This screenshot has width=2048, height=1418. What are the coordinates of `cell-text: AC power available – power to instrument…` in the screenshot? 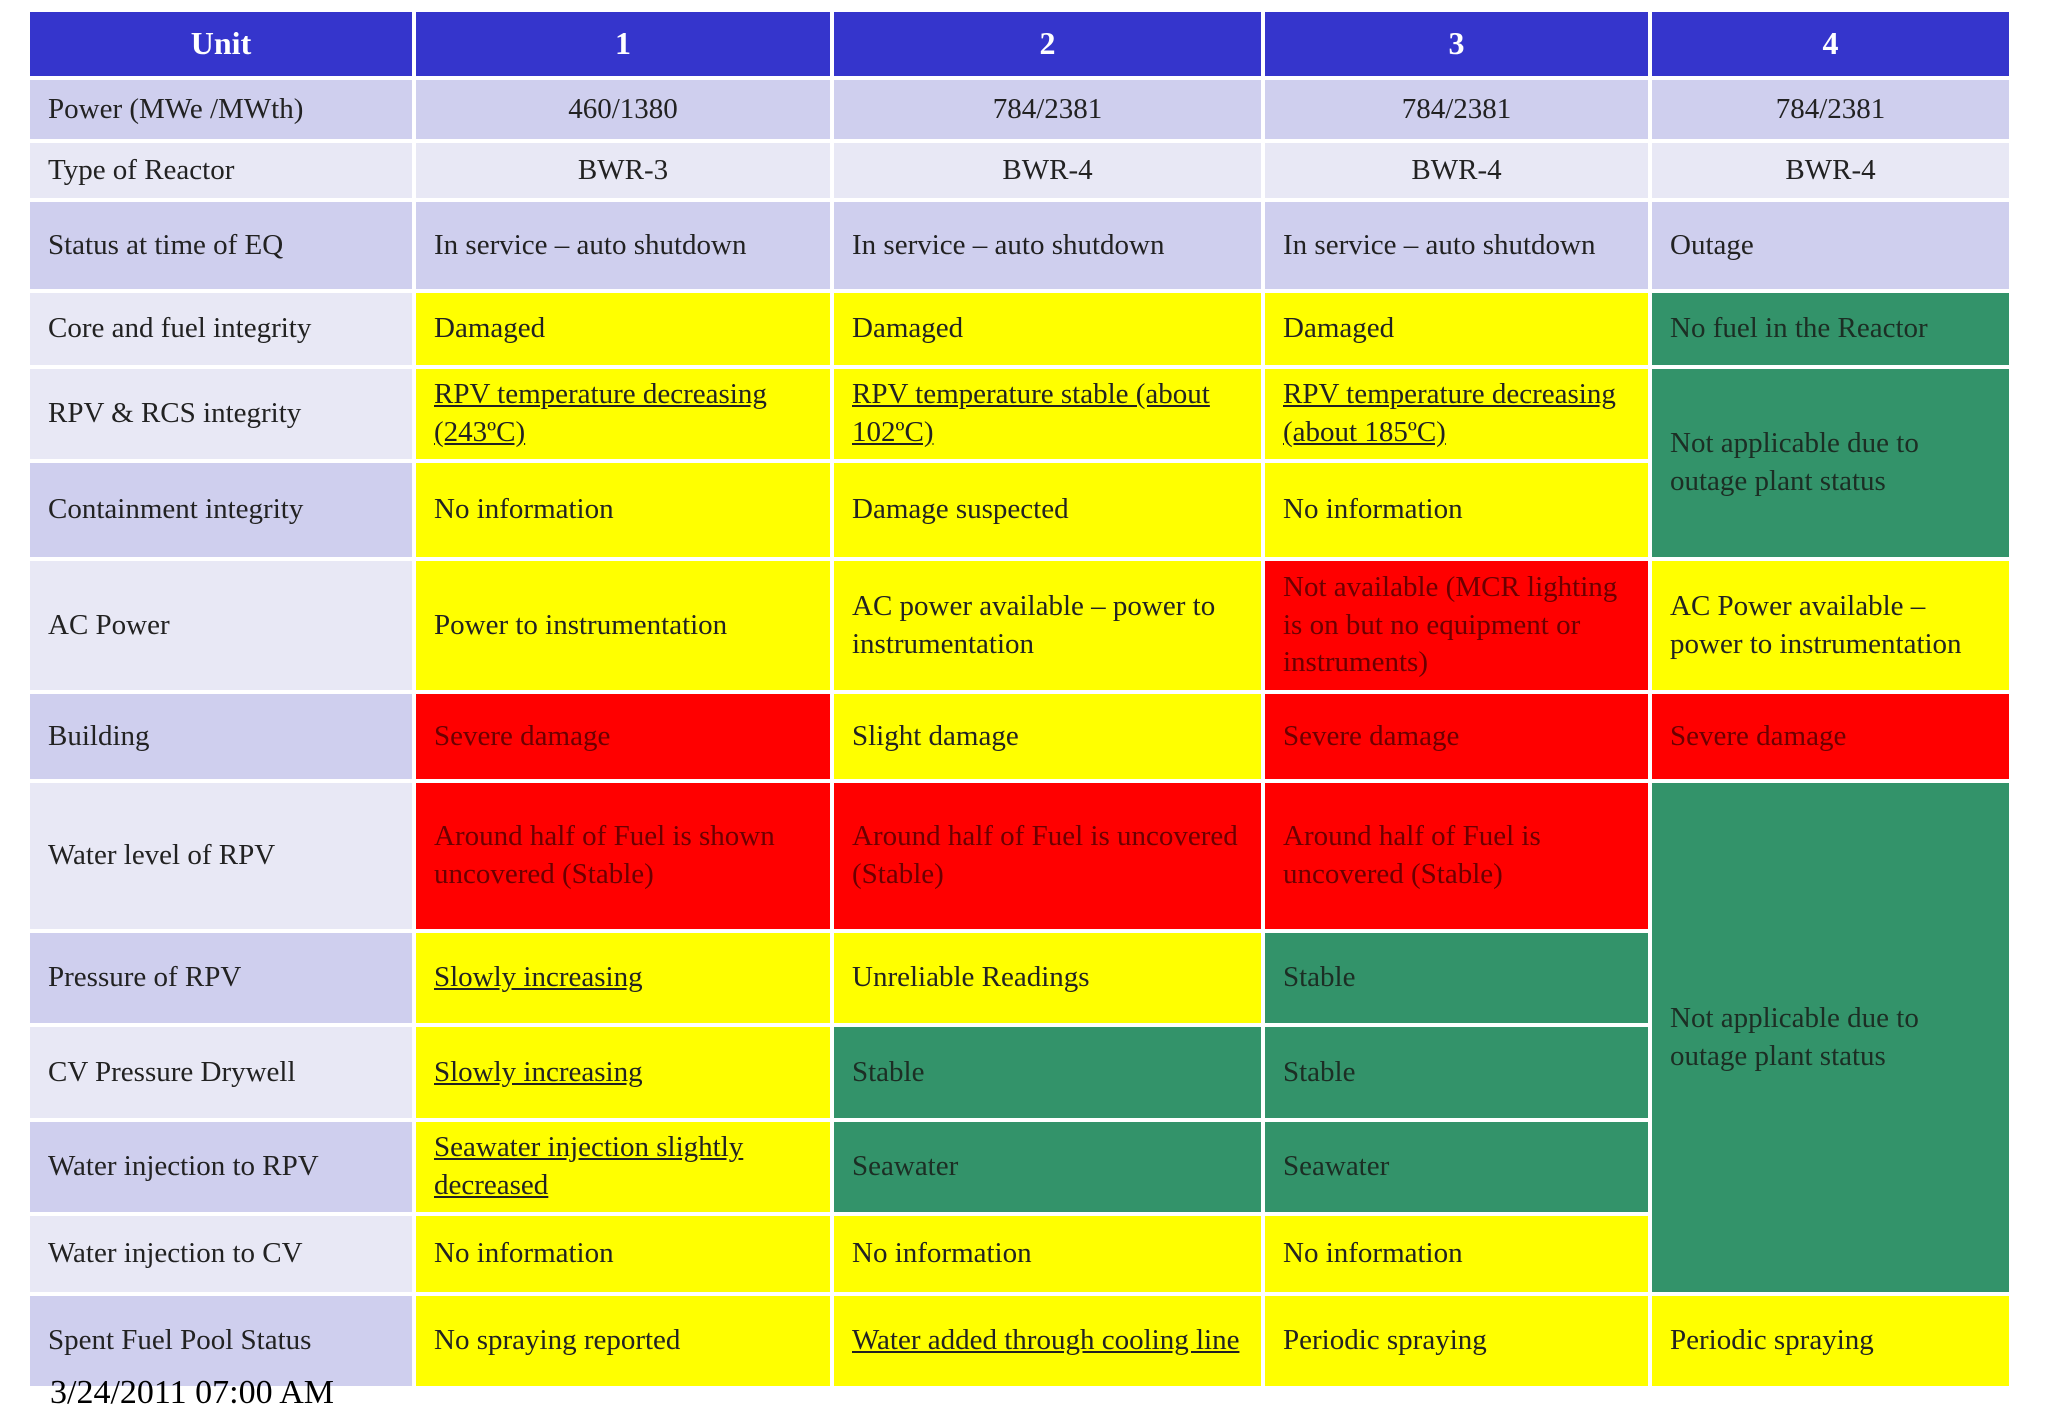 It's located at (1034, 624).